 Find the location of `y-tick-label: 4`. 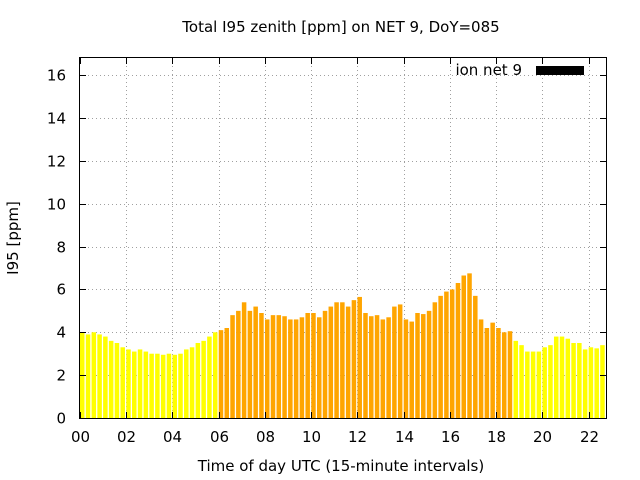

y-tick-label: 4 is located at coordinates (61, 333).